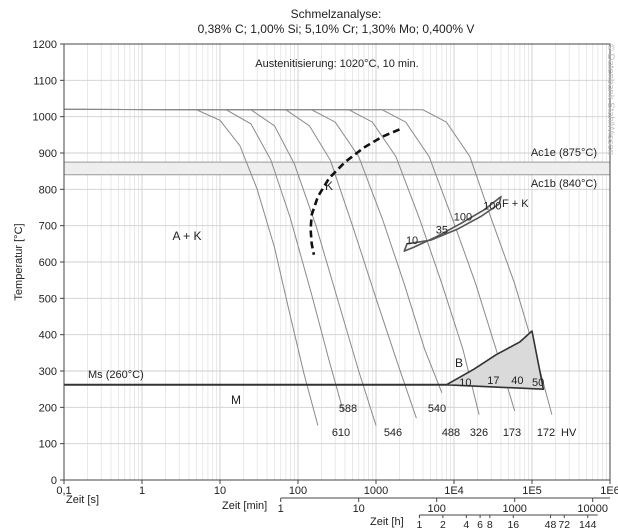  Describe the element at coordinates (592, 509) in the screenshot. I see `min-tick-label: 10000` at that location.